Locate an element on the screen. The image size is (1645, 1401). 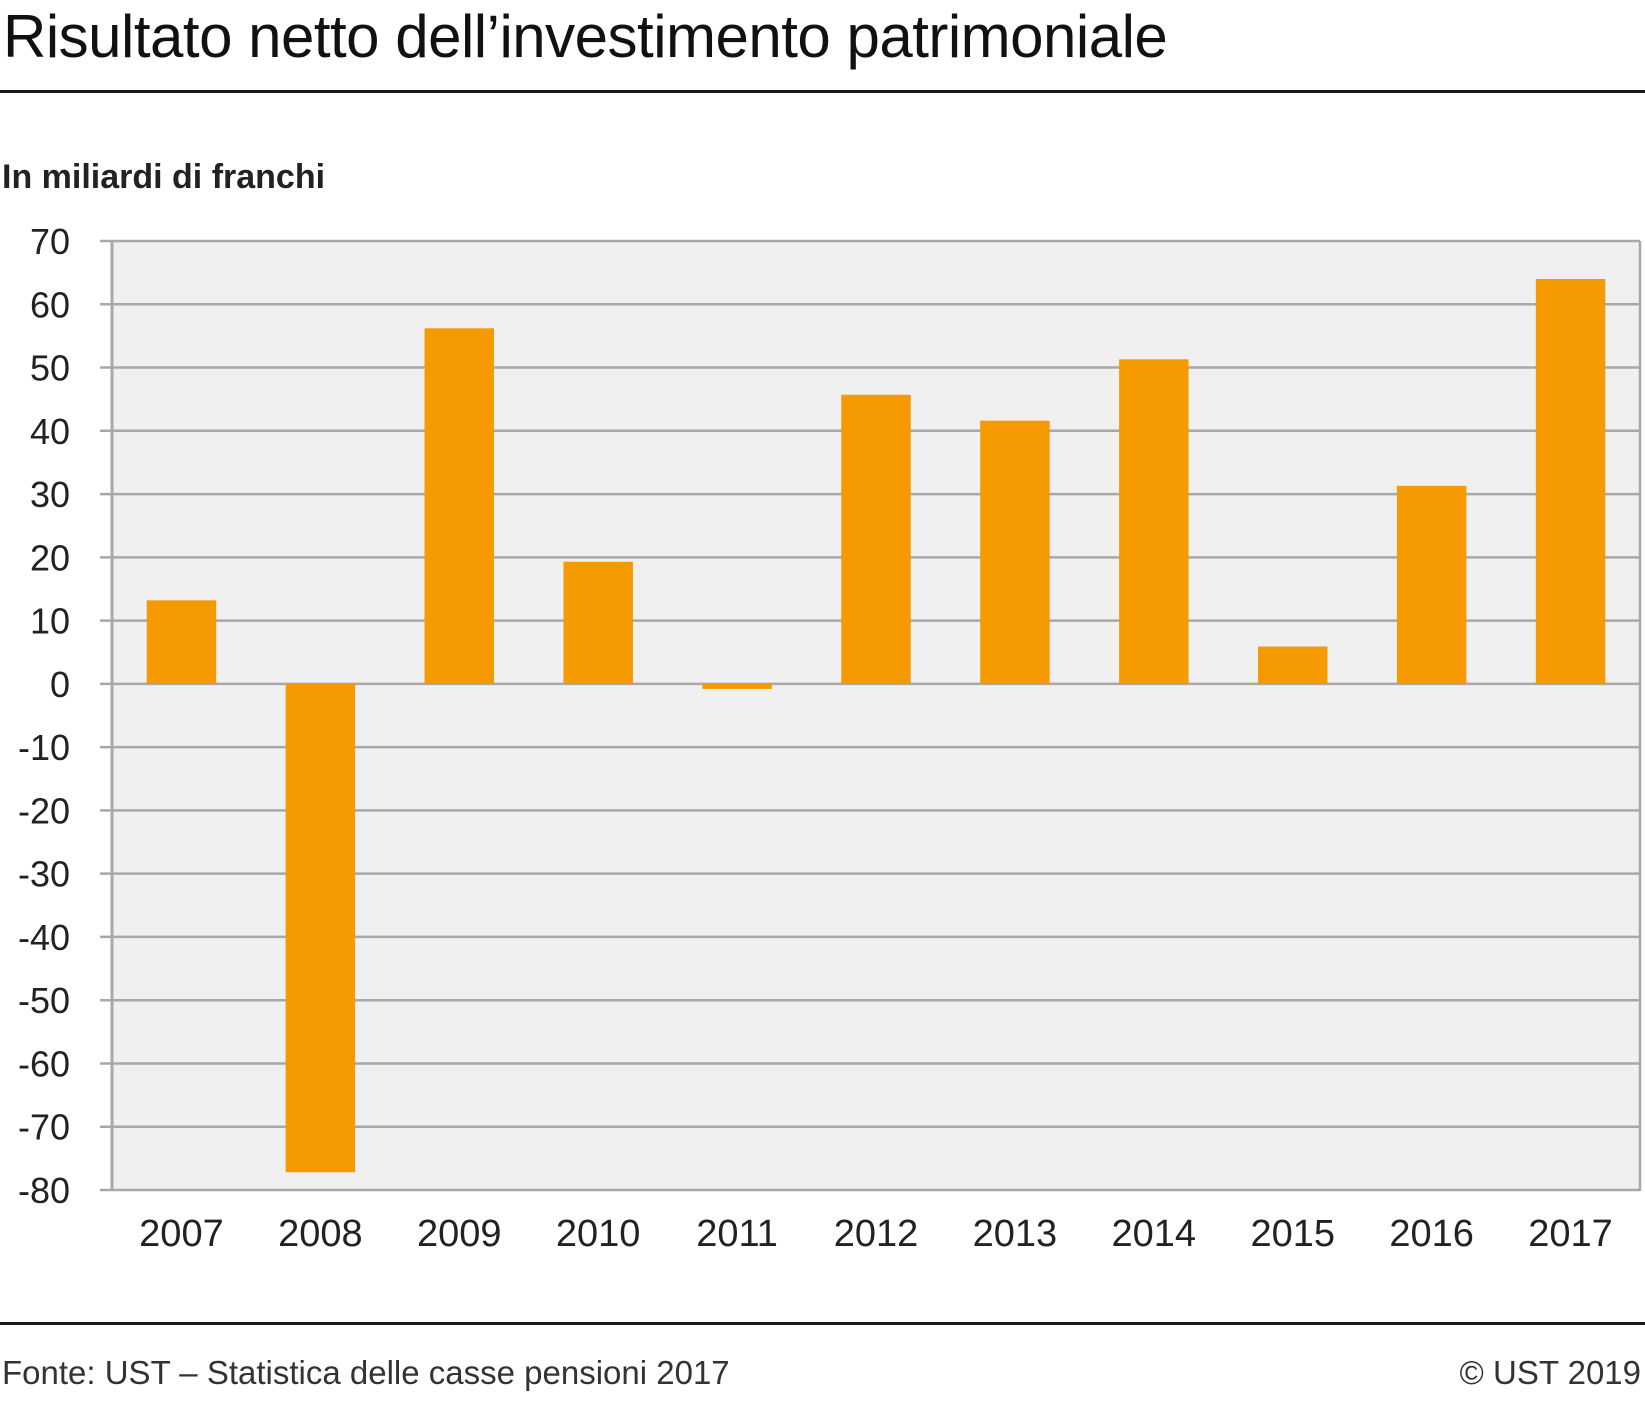
y-tick-label: 30 is located at coordinates (50, 494).